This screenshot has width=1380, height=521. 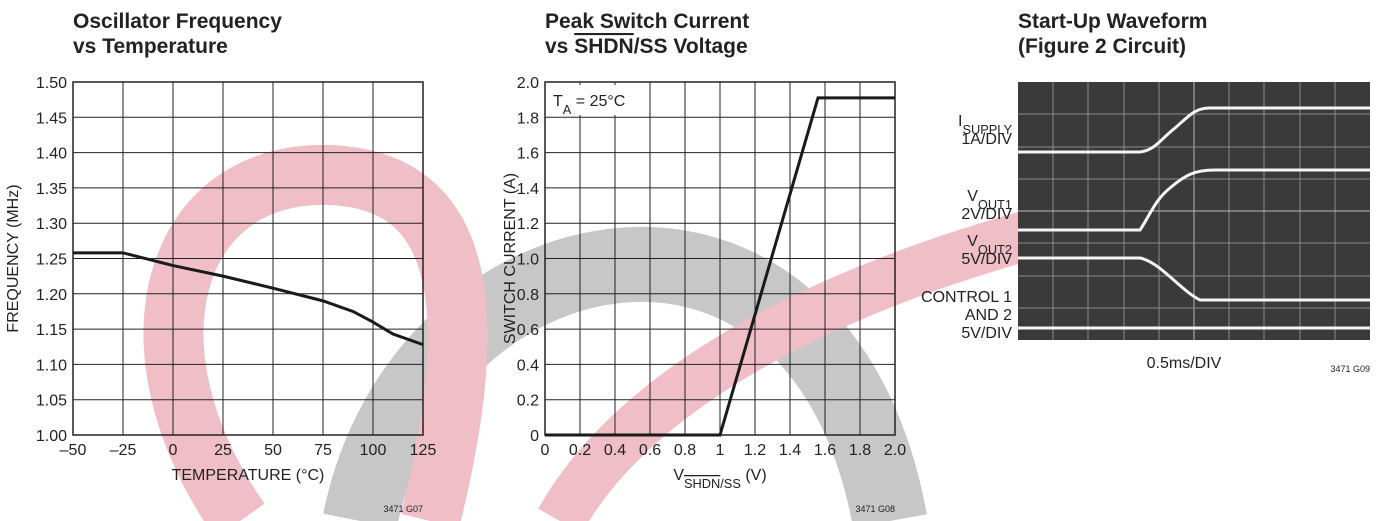 I want to click on x-tick-label: 0.6, so click(x=650, y=450).